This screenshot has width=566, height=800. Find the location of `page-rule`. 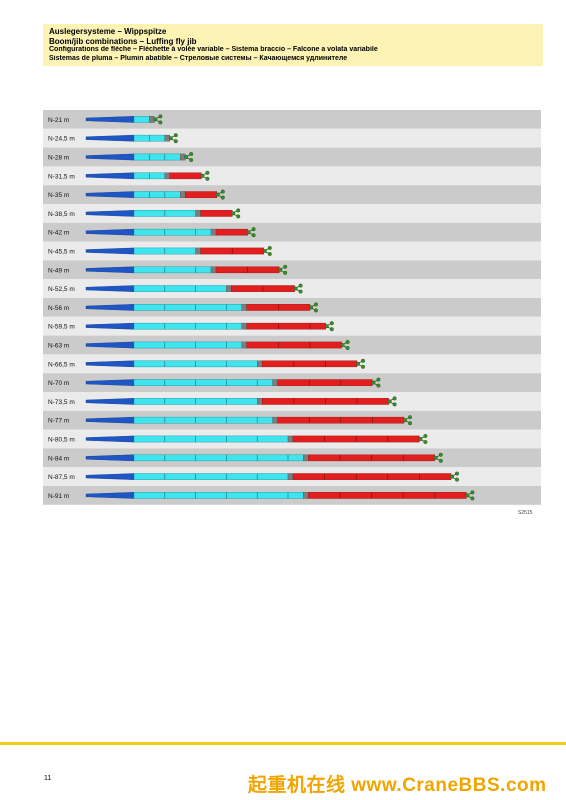

page-rule is located at coordinates (283, 743).